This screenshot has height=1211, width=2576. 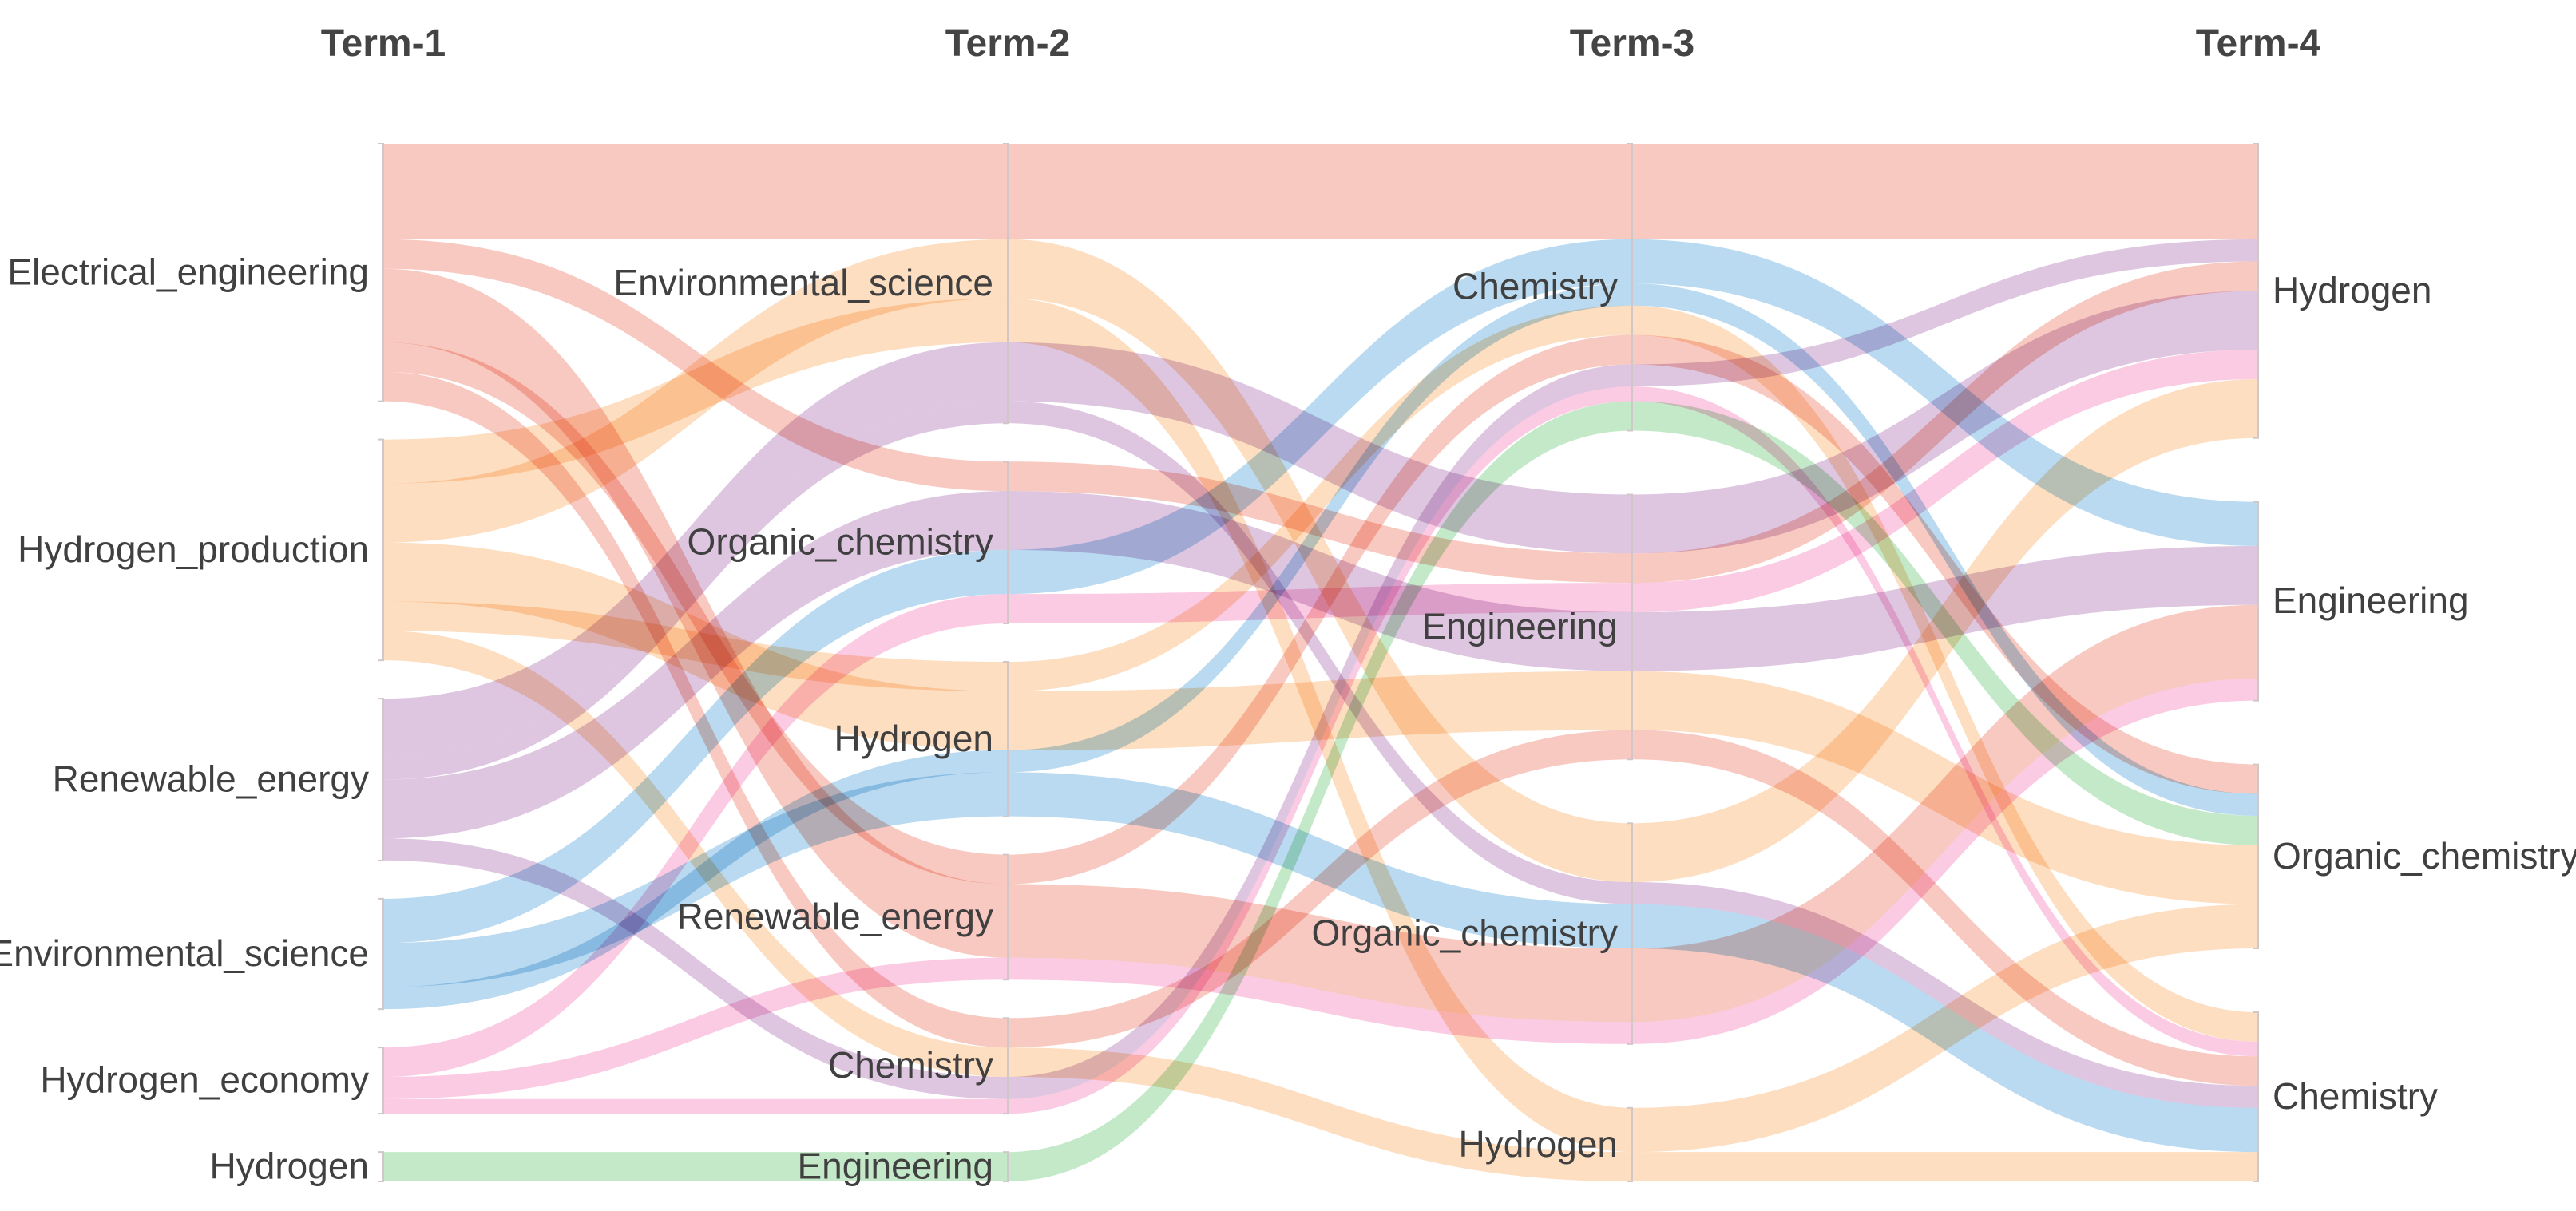 What do you see at coordinates (2352, 290) in the screenshot?
I see `node-label-t4-h: Hydrogen` at bounding box center [2352, 290].